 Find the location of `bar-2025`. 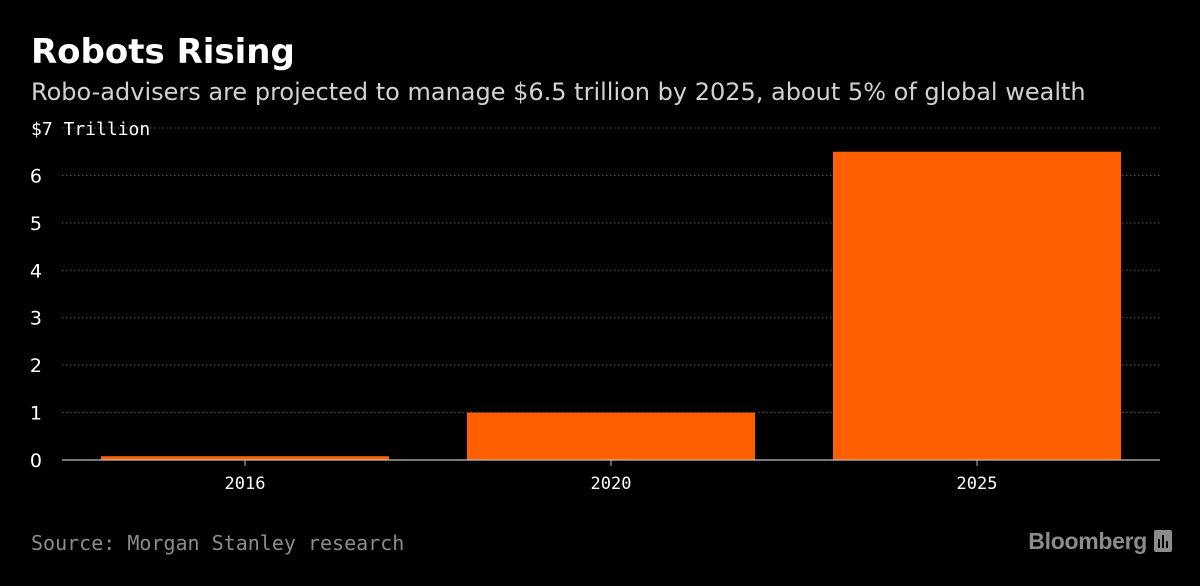

bar-2025 is located at coordinates (977, 305).